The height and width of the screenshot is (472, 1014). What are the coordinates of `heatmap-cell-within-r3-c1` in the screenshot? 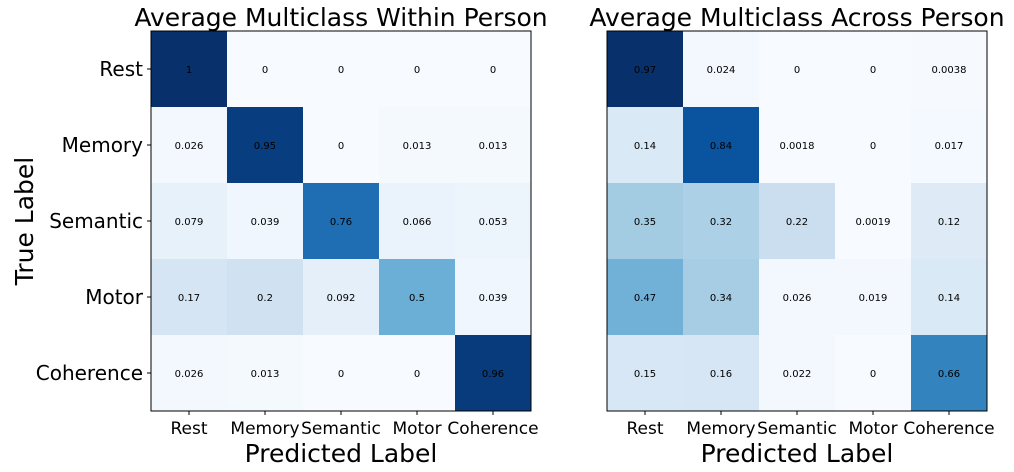 It's located at (265, 297).